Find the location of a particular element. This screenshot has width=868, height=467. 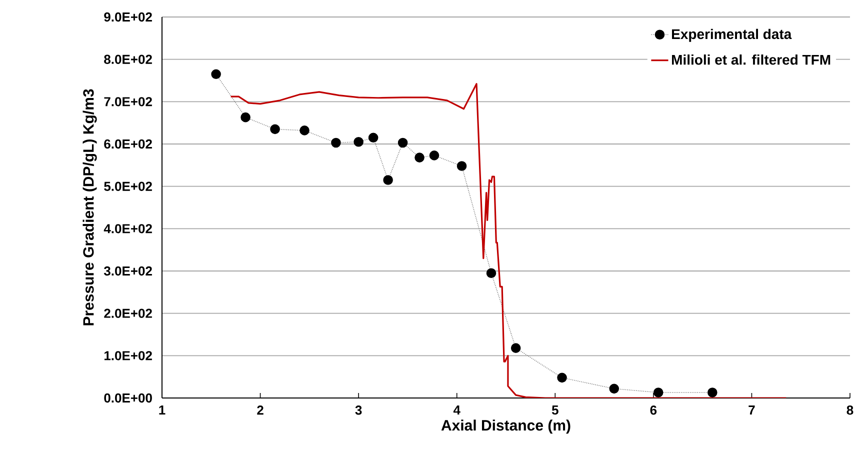

y-axis-title: Pressure Gradient (DP/gL) Kg/m3 is located at coordinates (89, 207).